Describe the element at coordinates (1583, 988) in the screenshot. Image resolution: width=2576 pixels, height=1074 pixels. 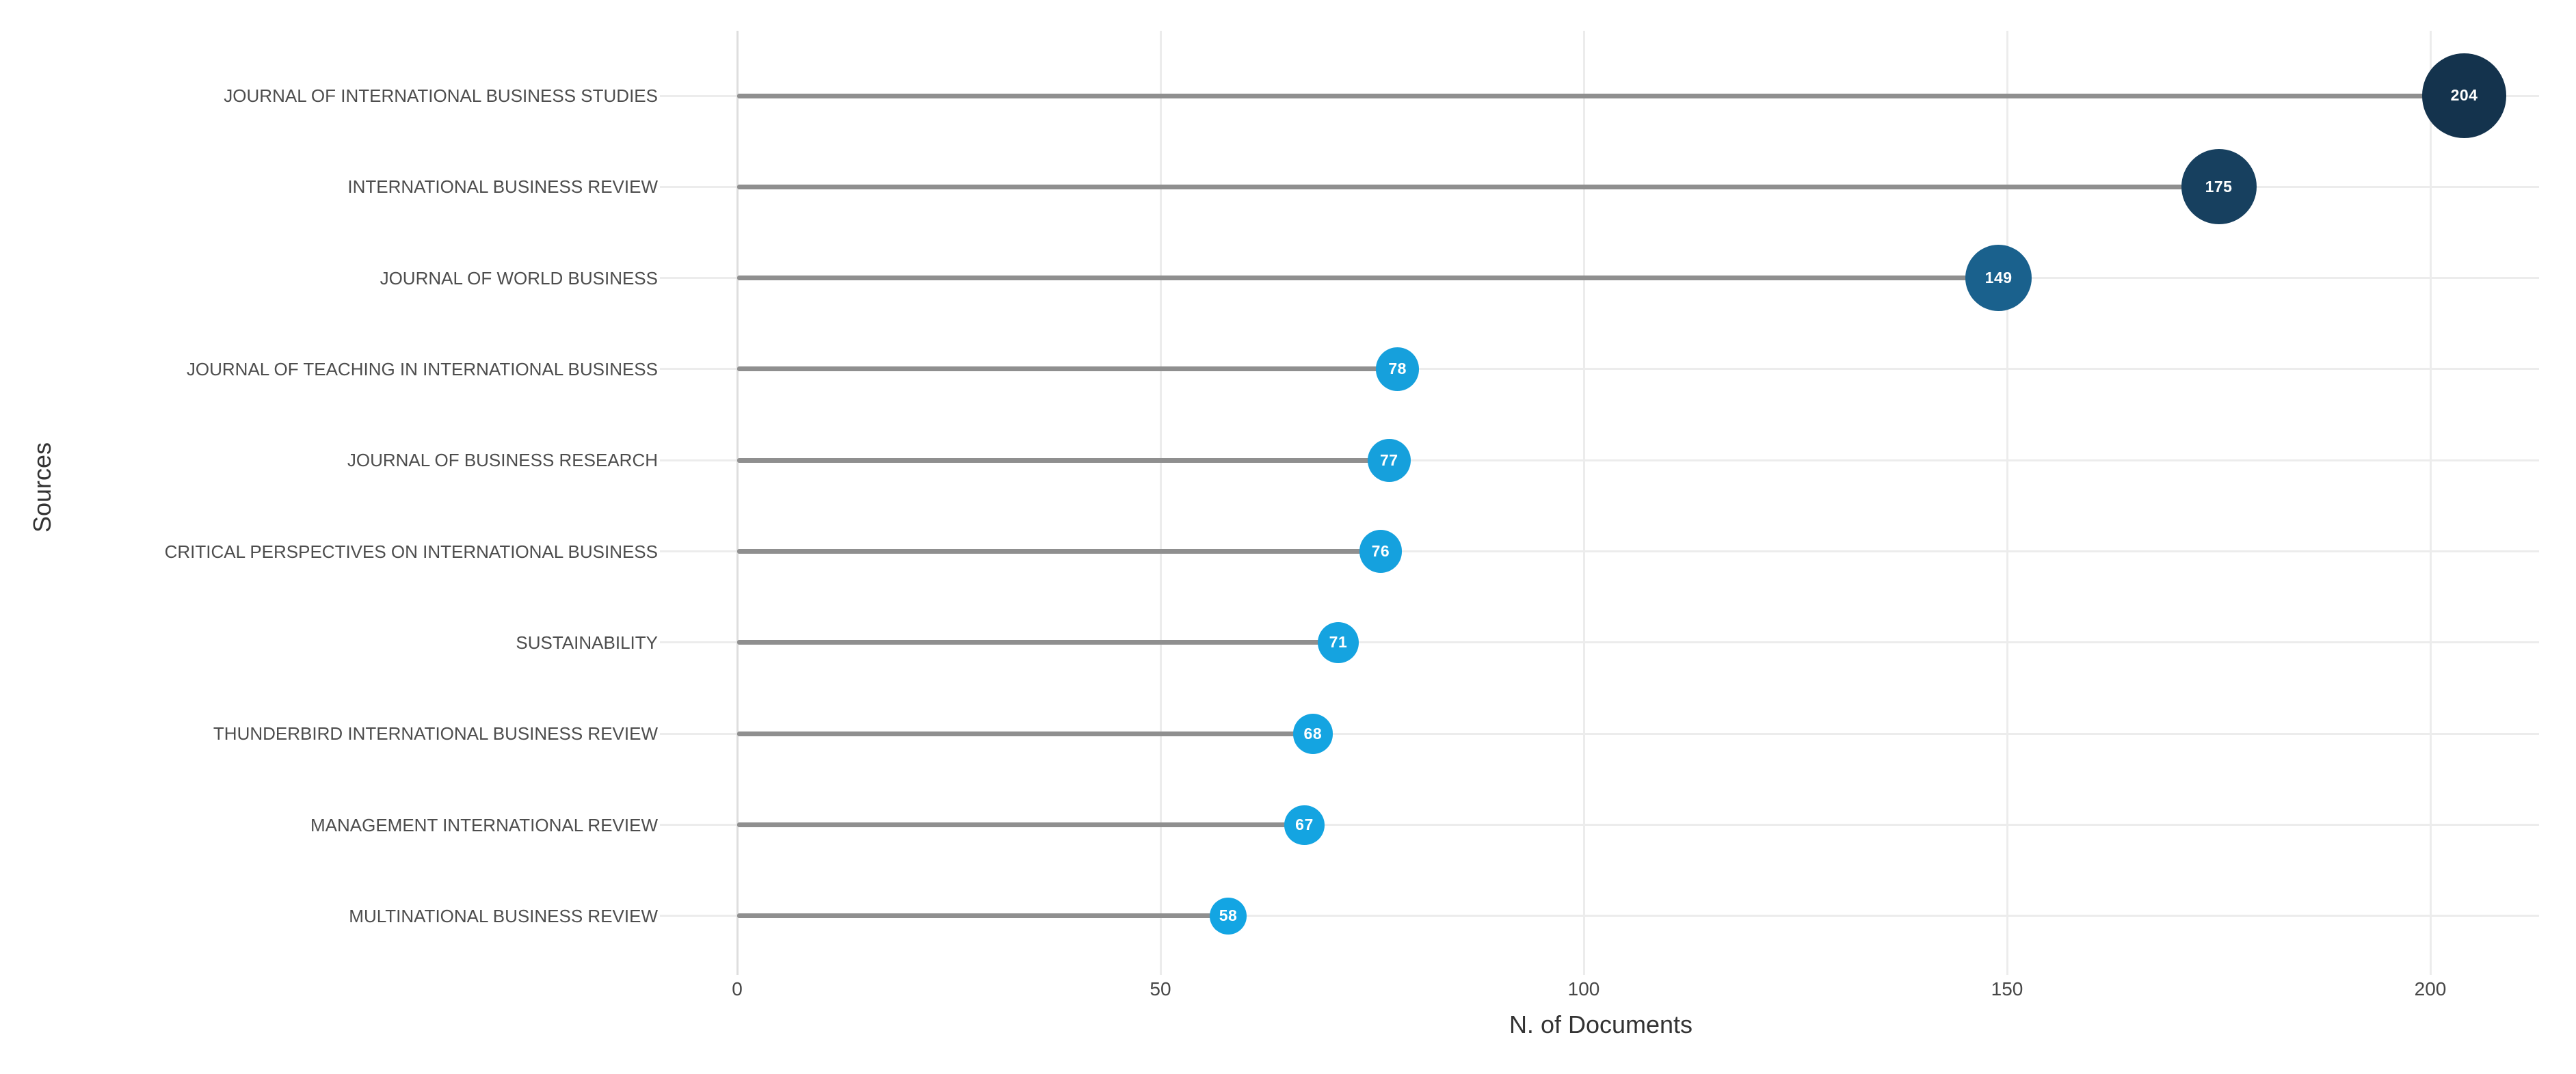
I see `x-tick-label: 100` at that location.